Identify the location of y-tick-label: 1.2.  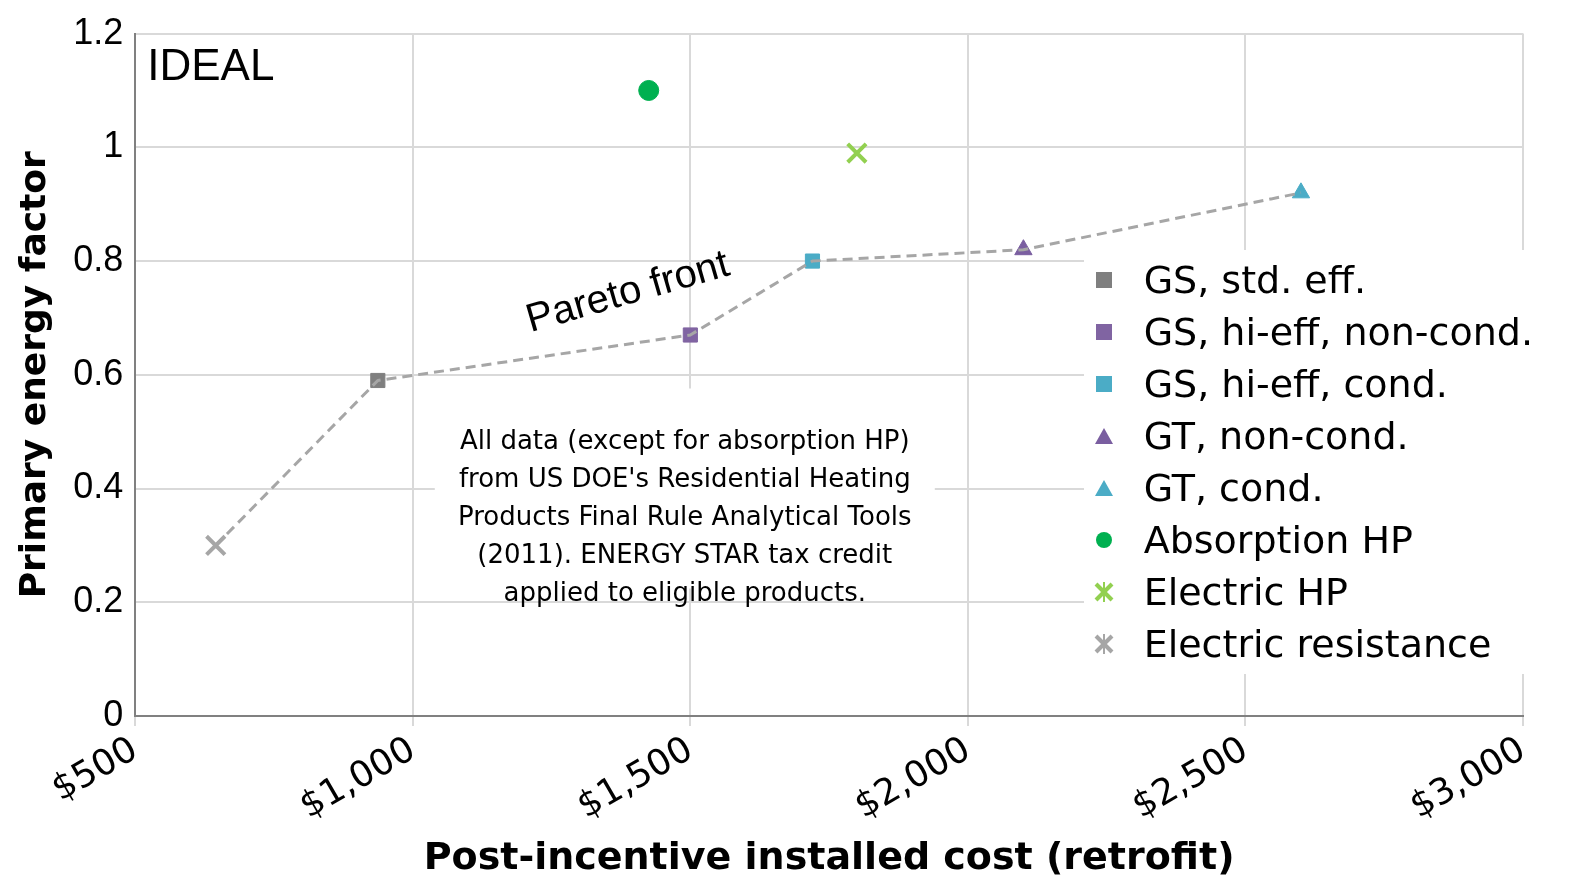
(98, 31).